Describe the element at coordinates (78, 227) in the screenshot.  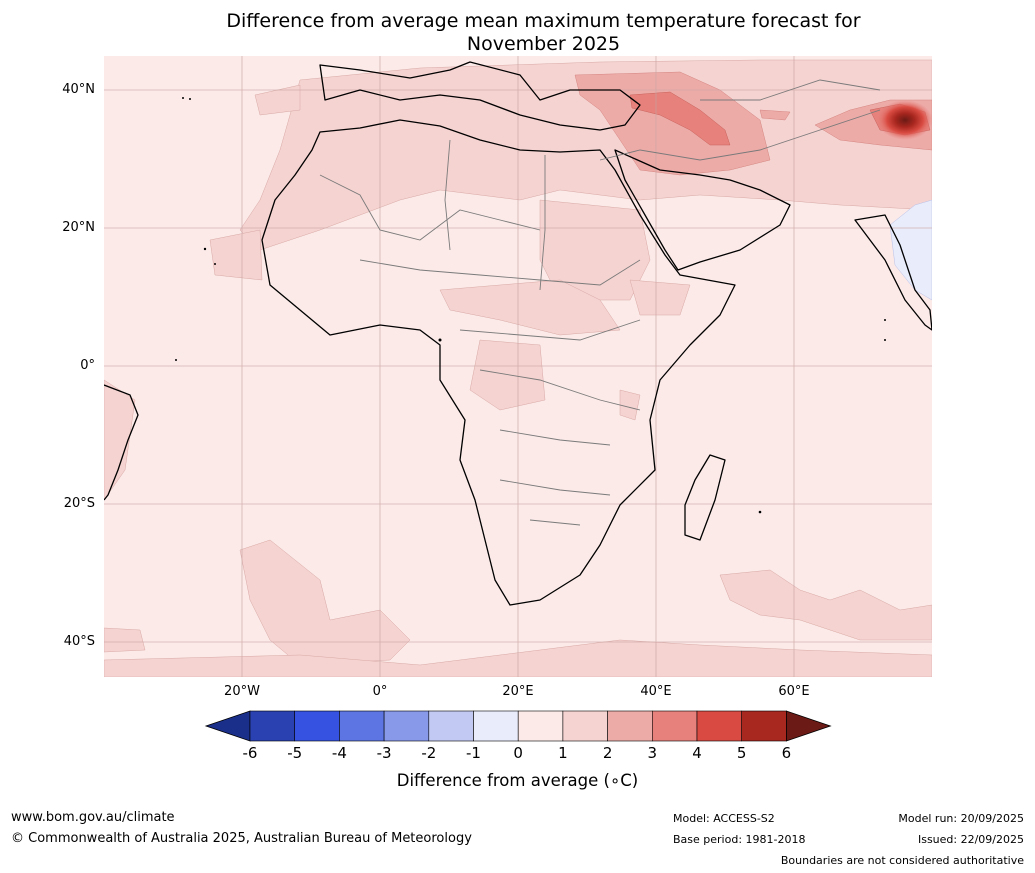
I see `lat-label-20n: 20°N` at that location.